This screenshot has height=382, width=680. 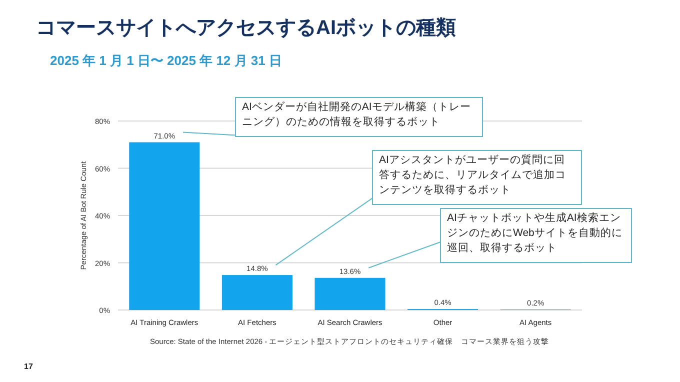 I want to click on annotation: AIチャットボットや生成AI検索エンジンのためにWebサイトを自動的に巡回、取得するボット, so click(x=536, y=235).